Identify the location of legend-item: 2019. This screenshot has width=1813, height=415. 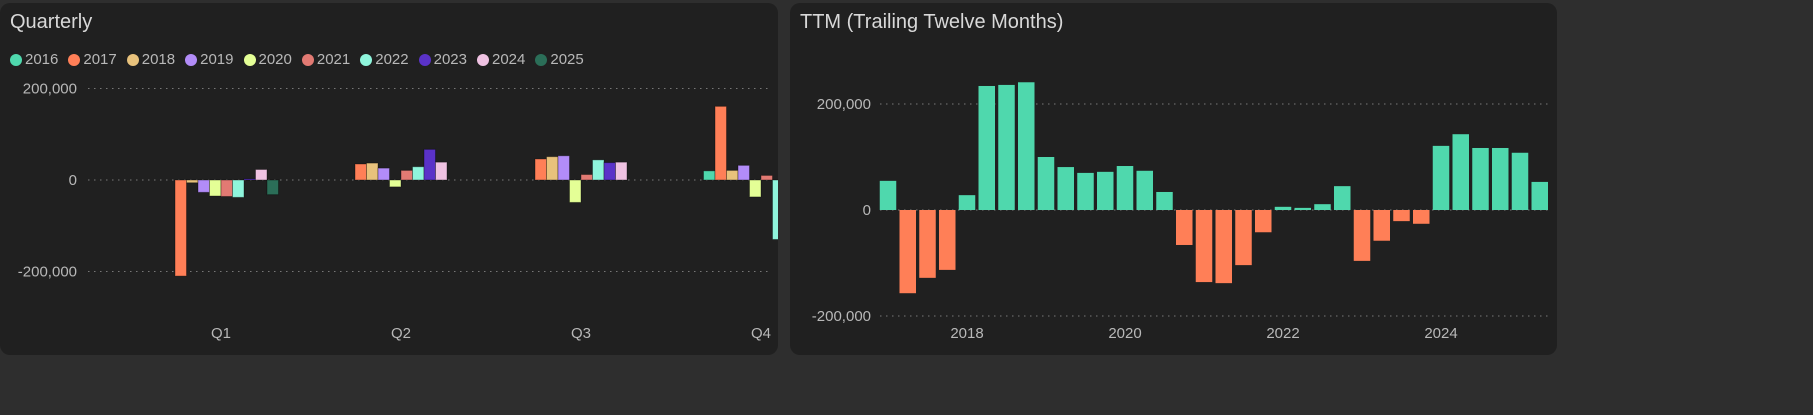
(209, 59).